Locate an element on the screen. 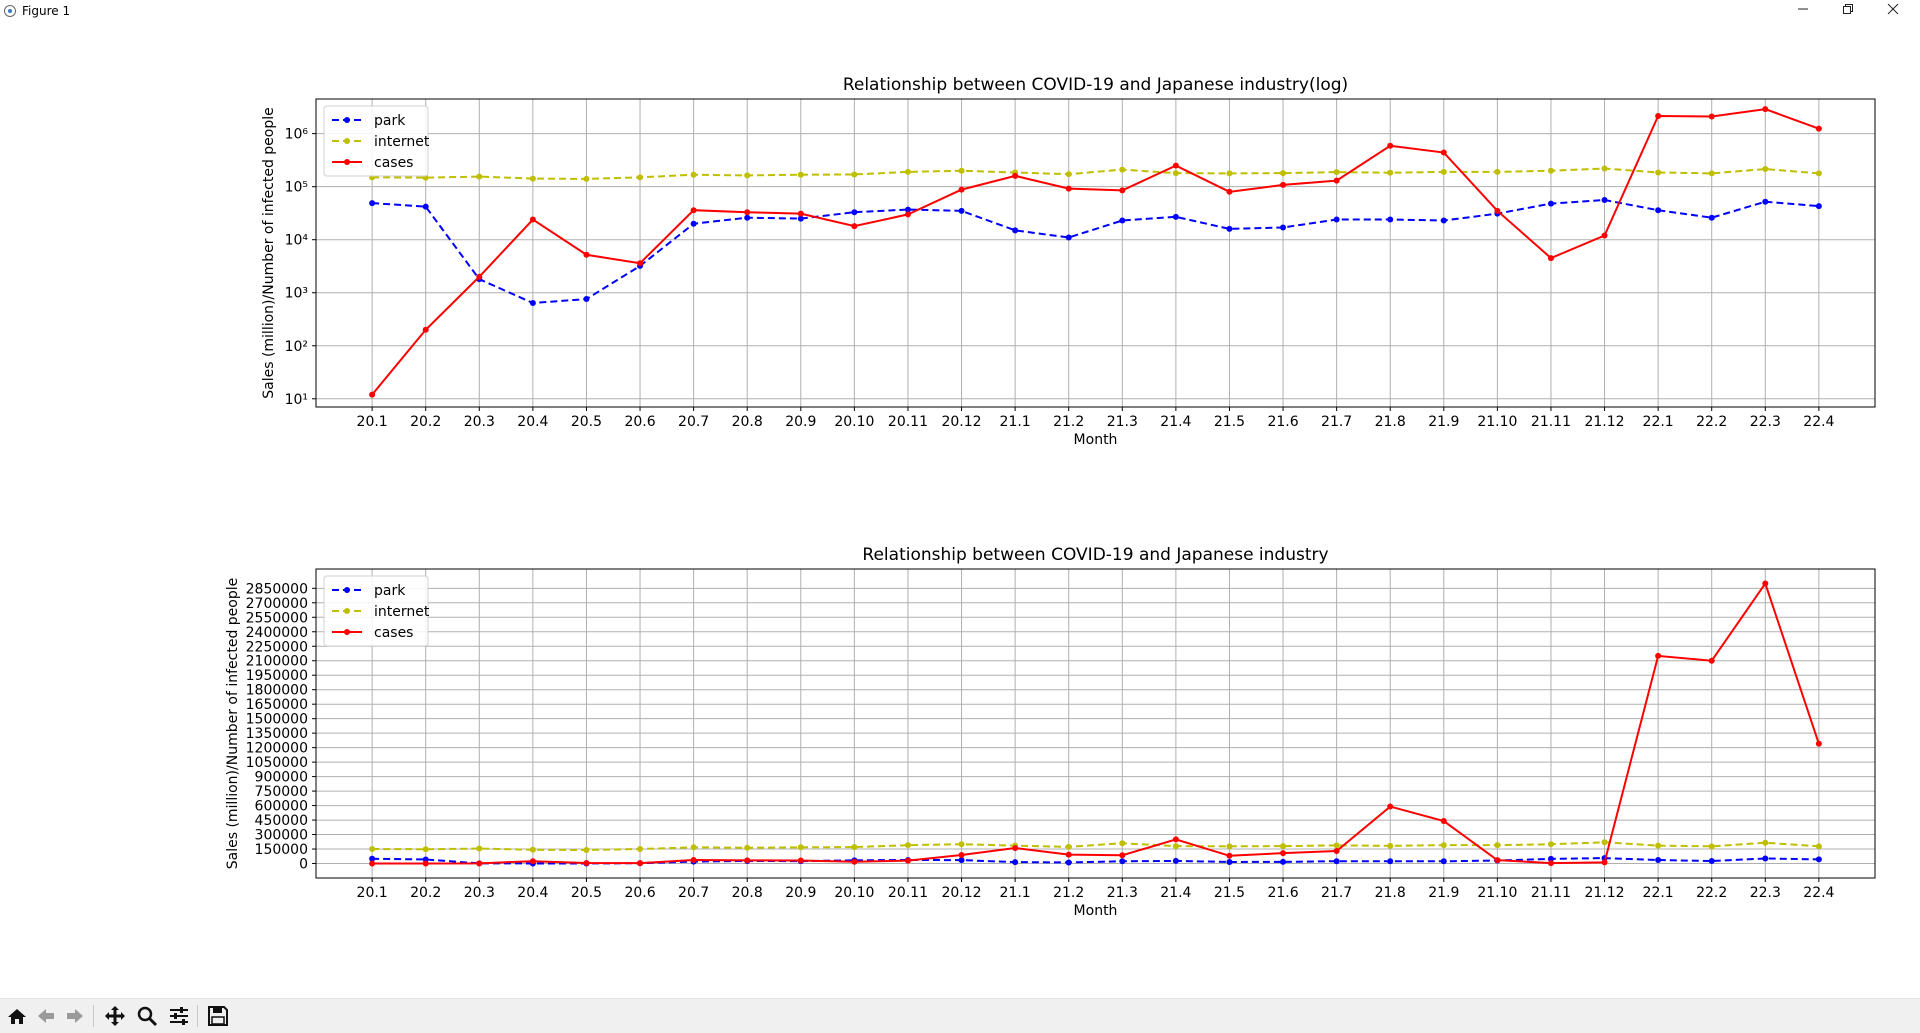 The image size is (1920, 1033). save-button is located at coordinates (218, 1016).